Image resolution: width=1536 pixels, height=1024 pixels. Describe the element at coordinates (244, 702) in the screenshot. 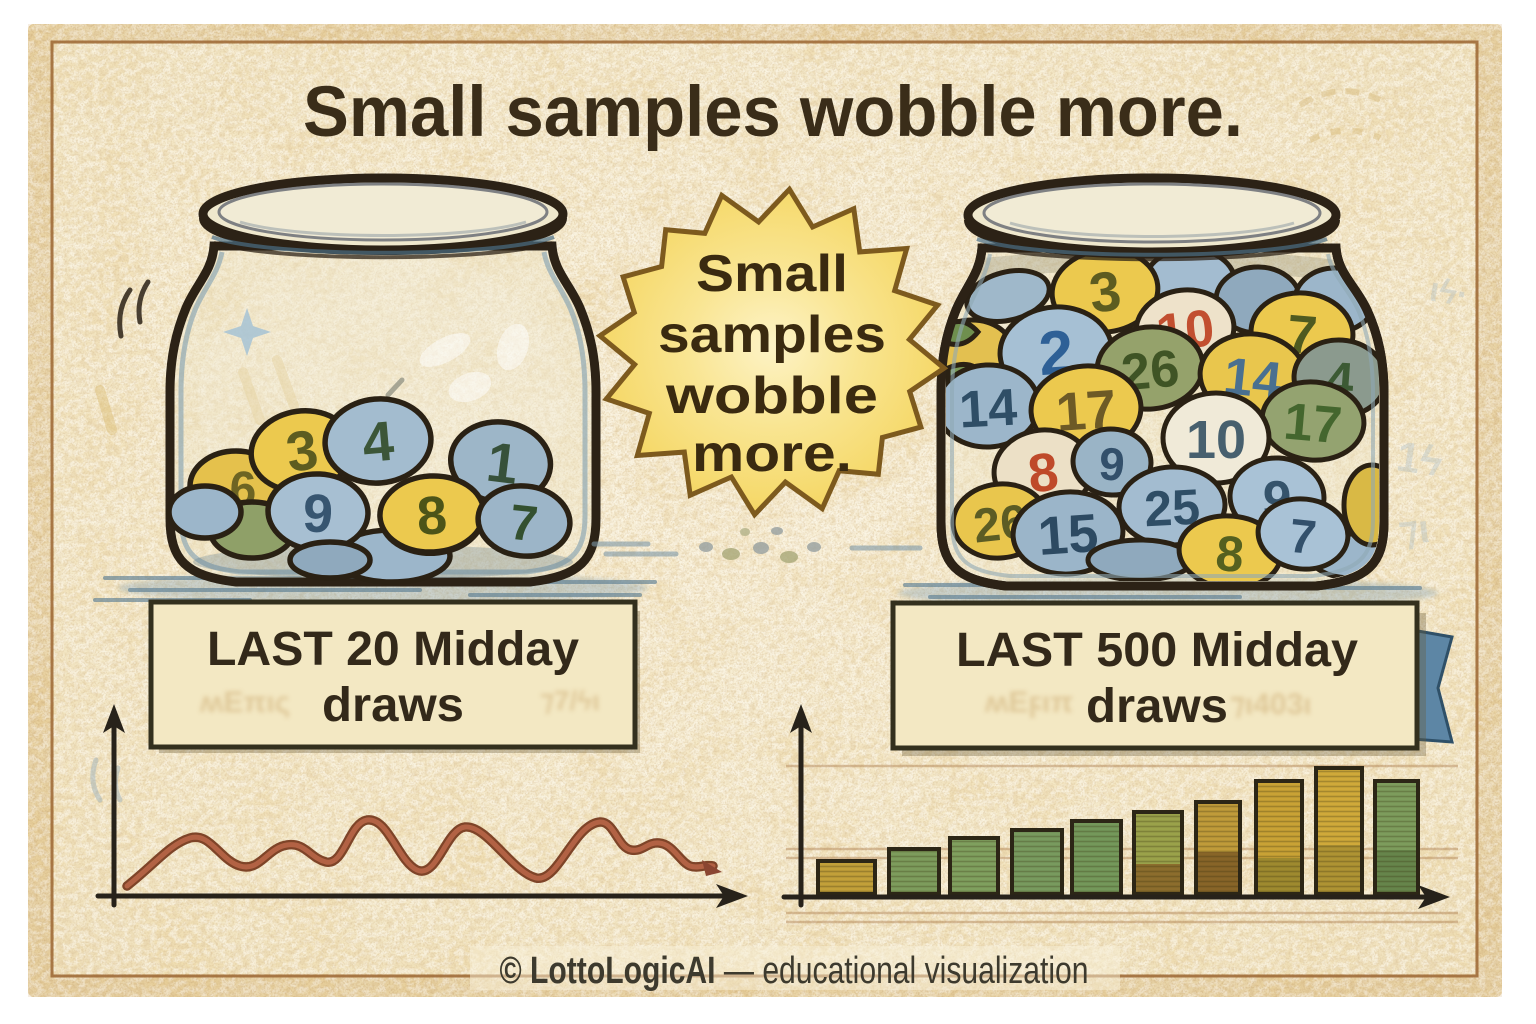

I see `svg-text: ʍEπις` at that location.